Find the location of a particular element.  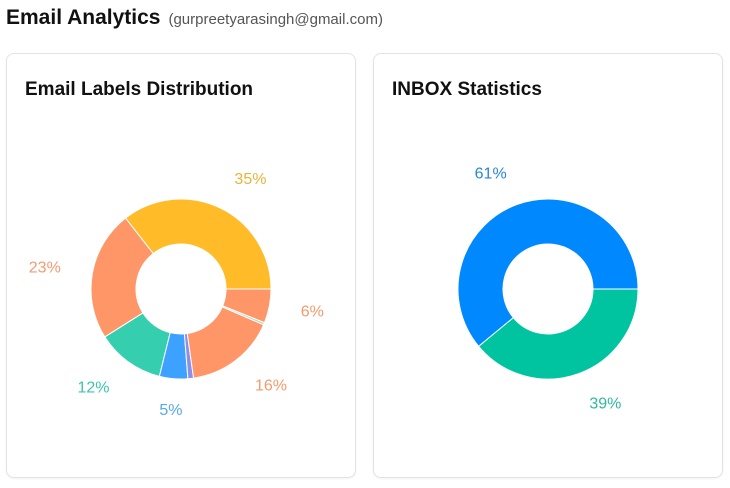

inbox-donut-chart: 61% 39% is located at coordinates (548, 289).